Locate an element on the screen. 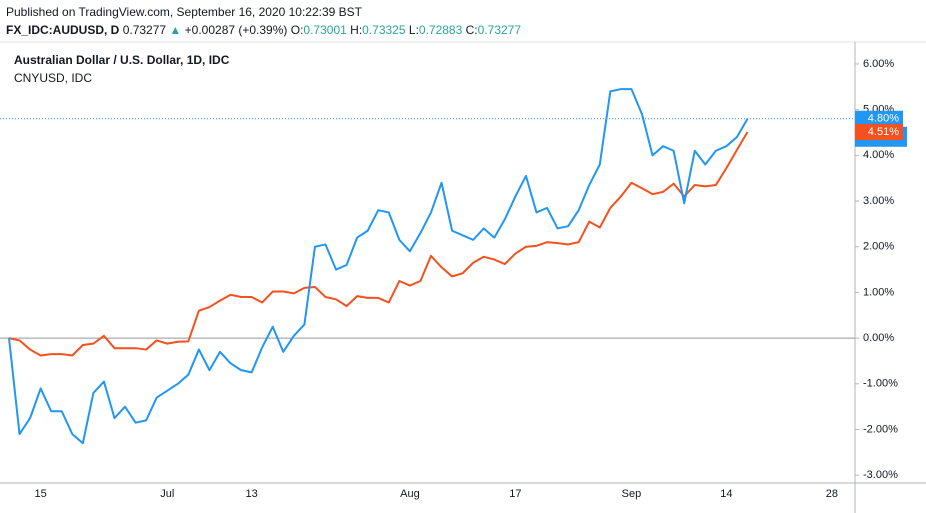 The image size is (926, 513). y-tick-label: 6.00% is located at coordinates (878, 64).